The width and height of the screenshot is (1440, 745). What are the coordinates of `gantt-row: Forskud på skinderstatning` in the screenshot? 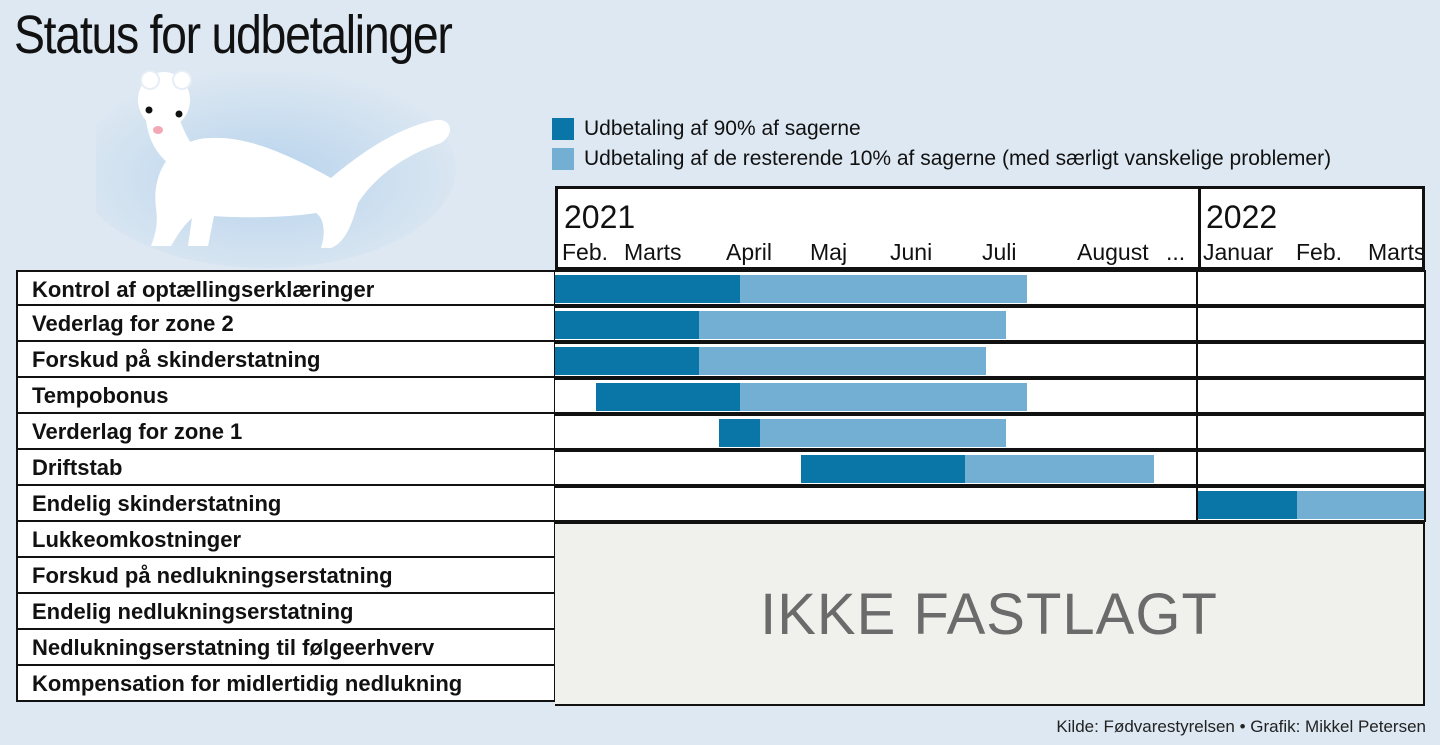 It's located at (721, 360).